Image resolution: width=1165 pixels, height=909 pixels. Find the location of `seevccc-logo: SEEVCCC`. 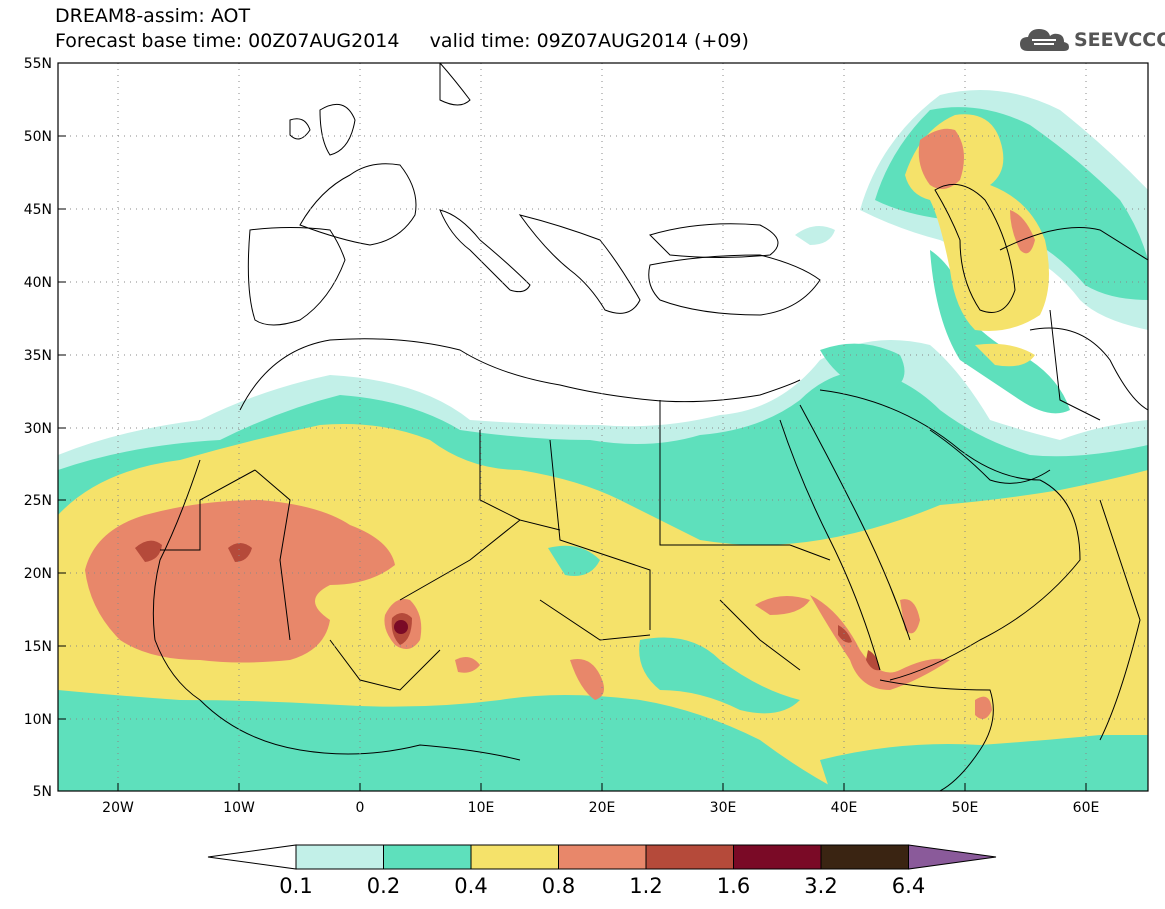

seevccc-logo: SEEVCCC is located at coordinates (1091, 40).